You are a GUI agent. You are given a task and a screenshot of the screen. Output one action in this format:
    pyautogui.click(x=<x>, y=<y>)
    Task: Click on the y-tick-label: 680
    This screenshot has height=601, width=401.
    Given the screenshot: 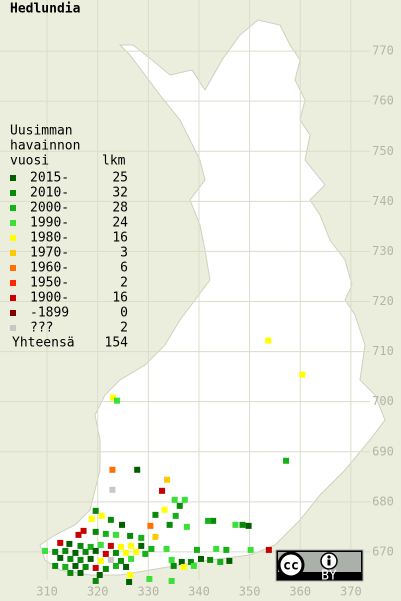 What is the action you would take?
    pyautogui.click(x=383, y=501)
    